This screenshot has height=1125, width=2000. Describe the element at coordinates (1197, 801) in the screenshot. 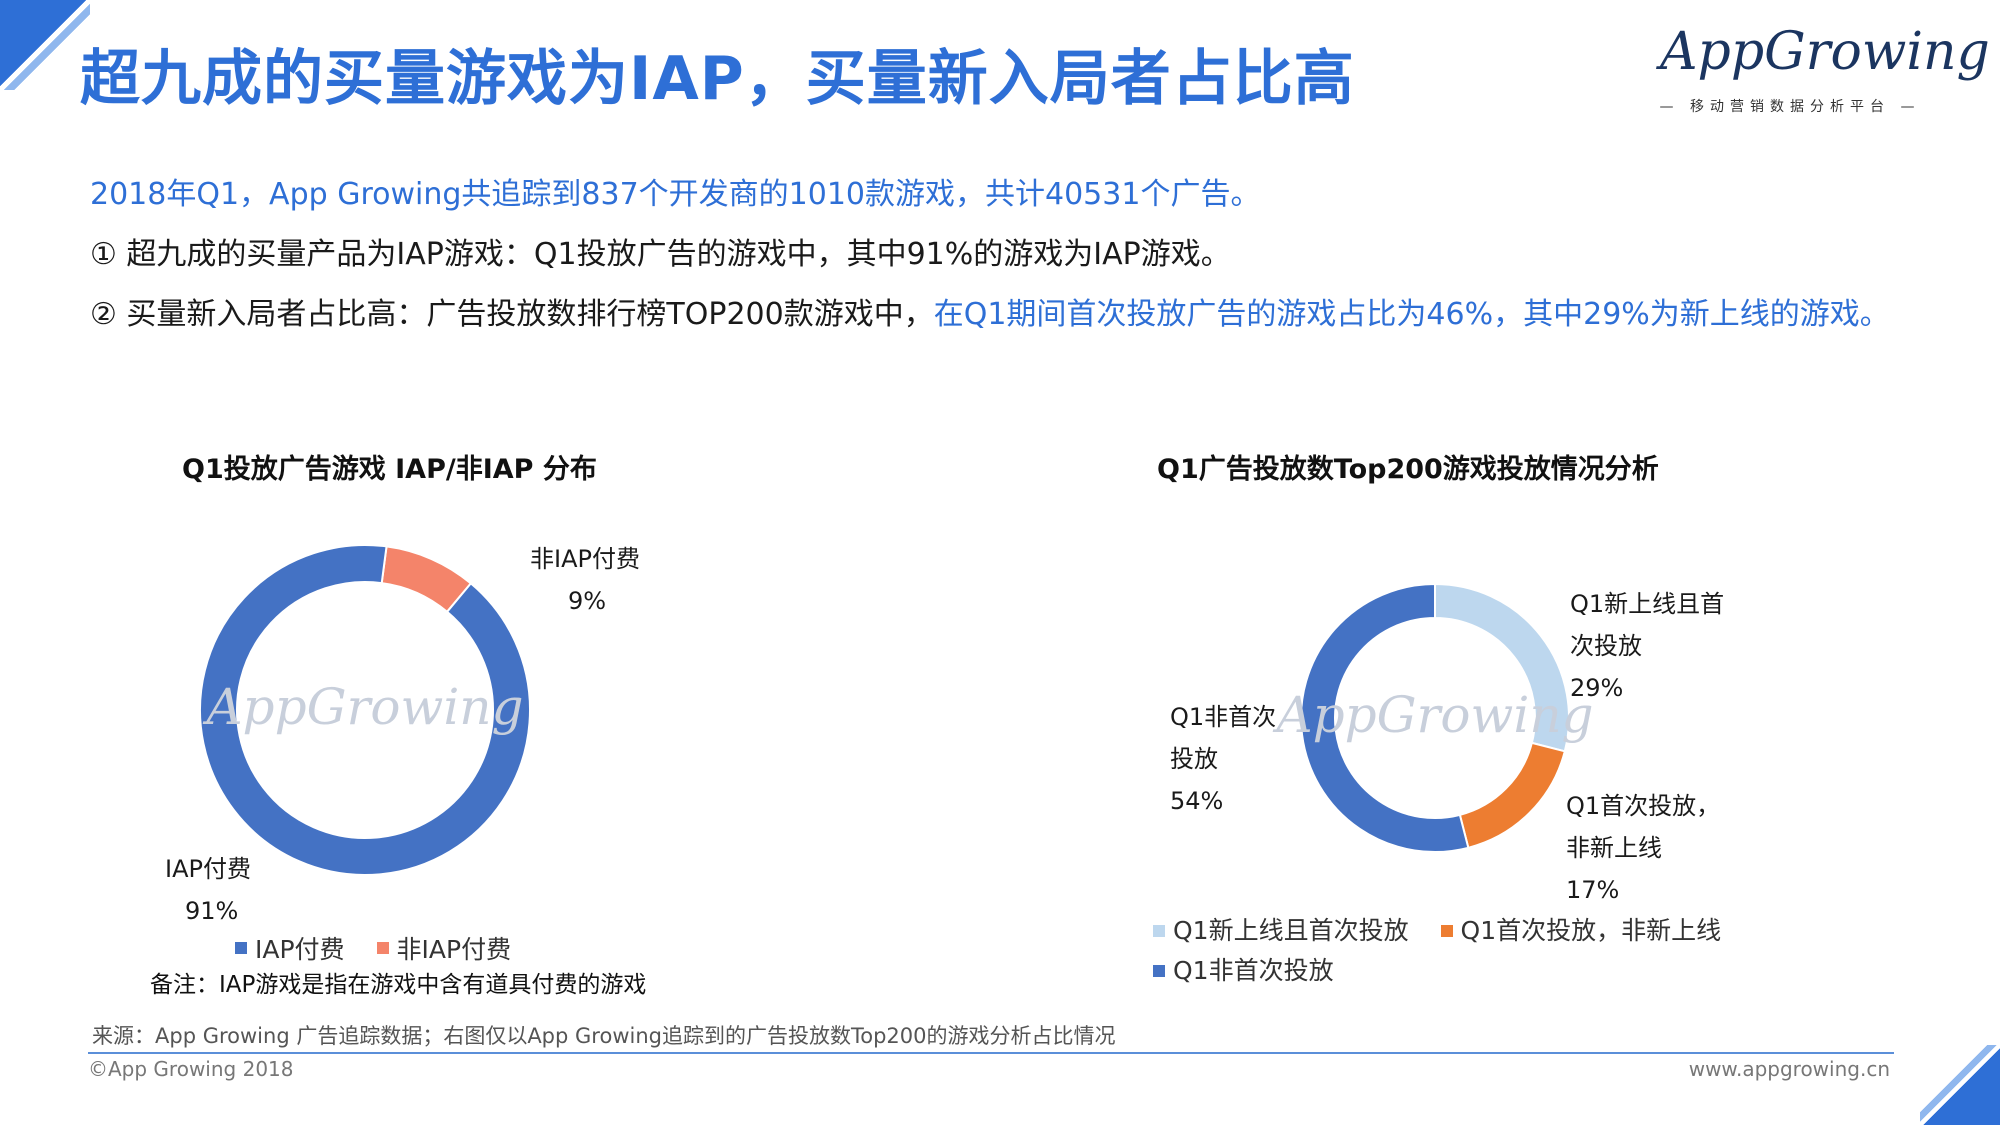

I see `chart-2-label-not-first-value: 54%` at that location.